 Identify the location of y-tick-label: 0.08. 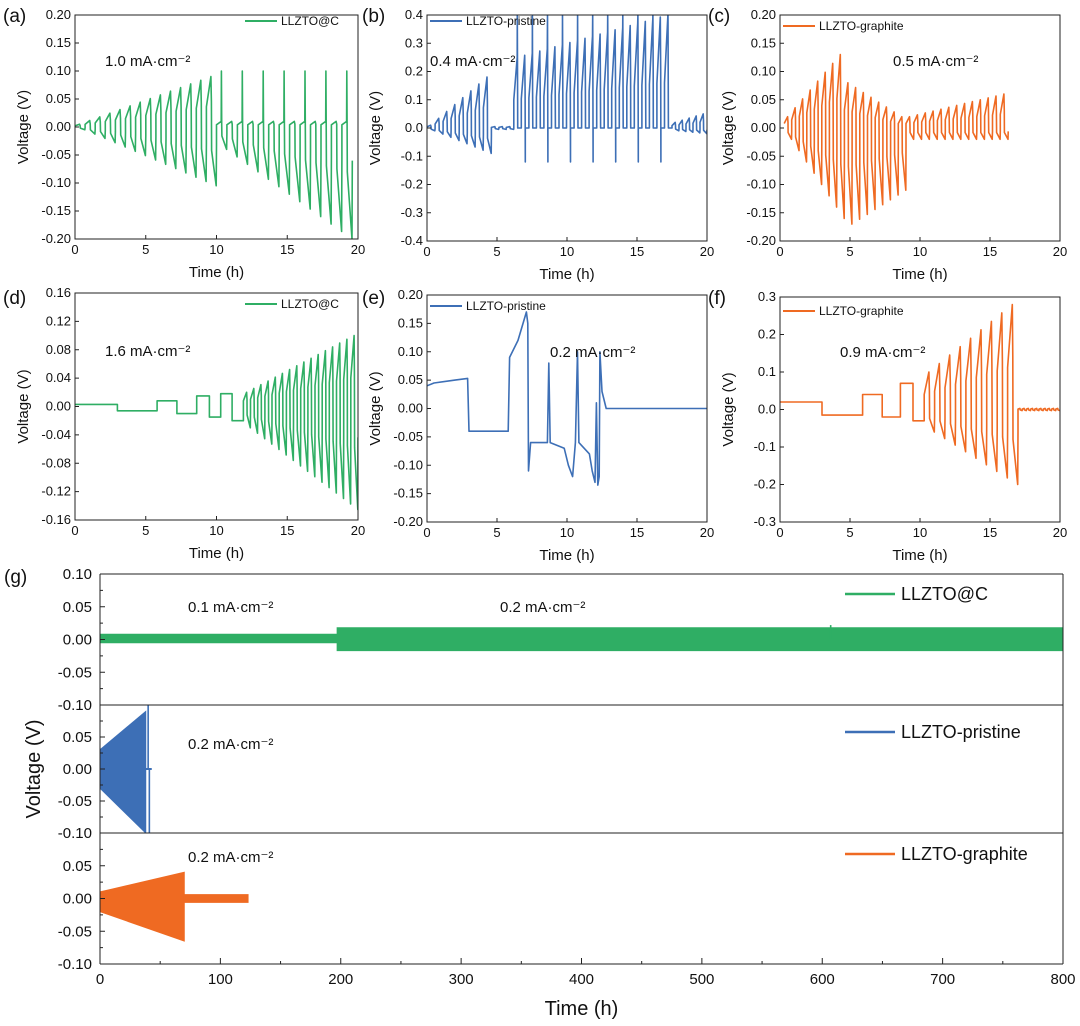
(58, 349).